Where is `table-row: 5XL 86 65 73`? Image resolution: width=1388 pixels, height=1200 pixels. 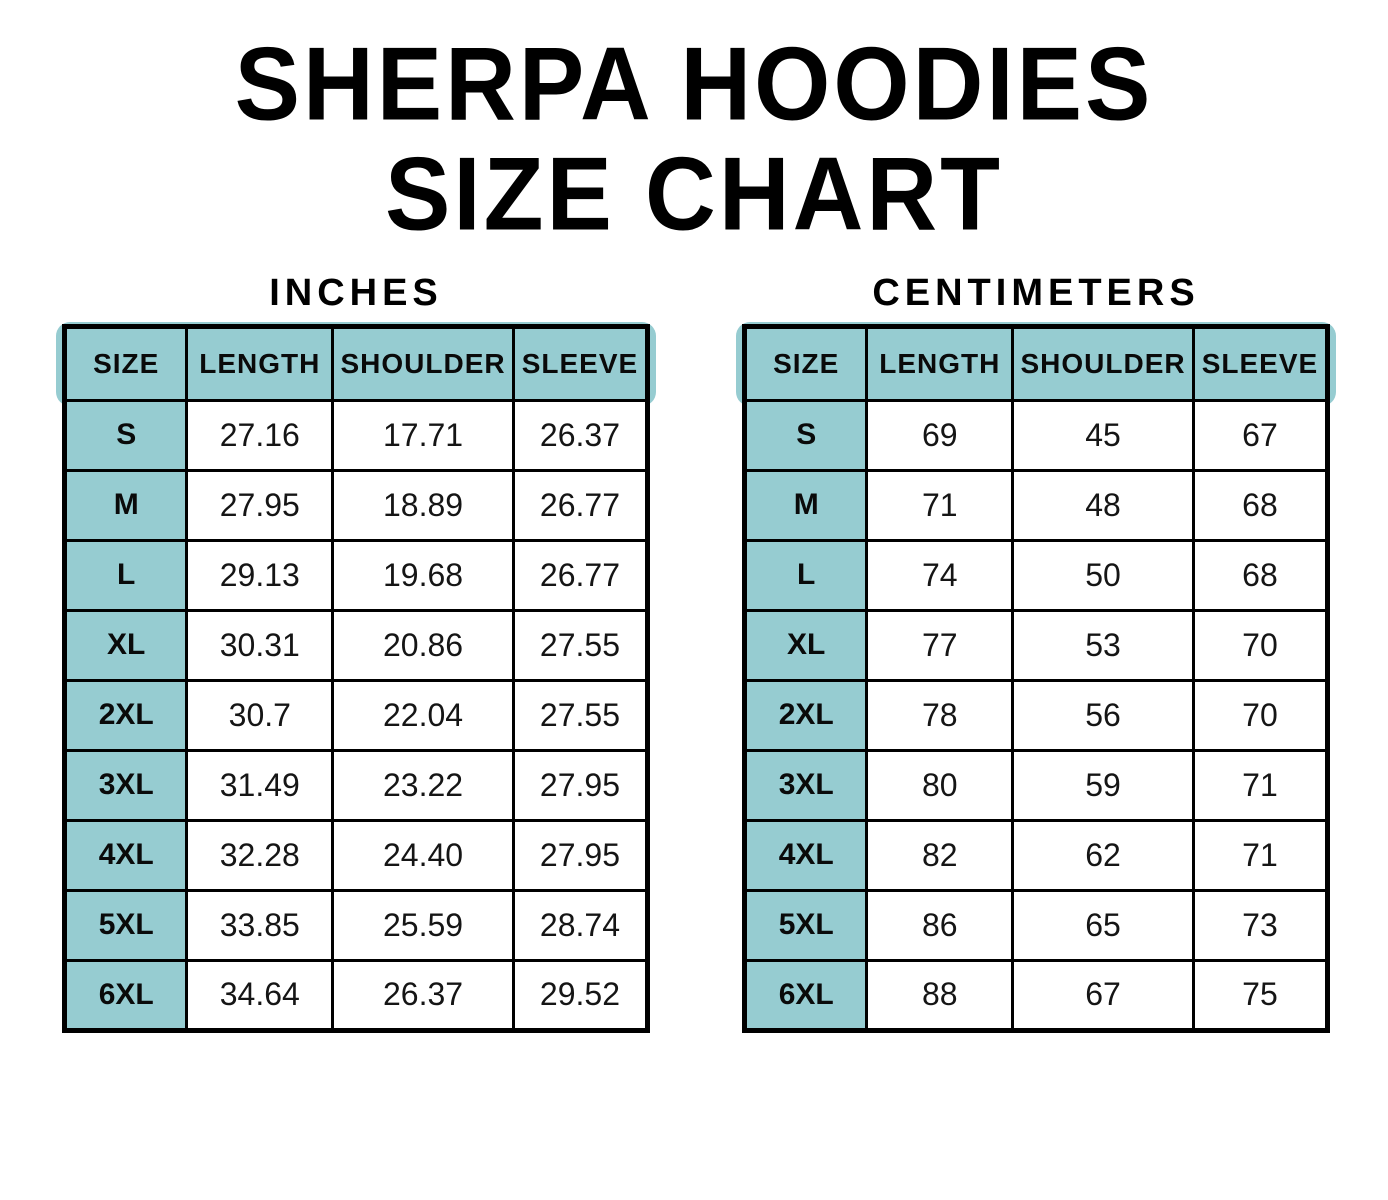 table-row: 5XL 86 65 73 is located at coordinates (1036, 925).